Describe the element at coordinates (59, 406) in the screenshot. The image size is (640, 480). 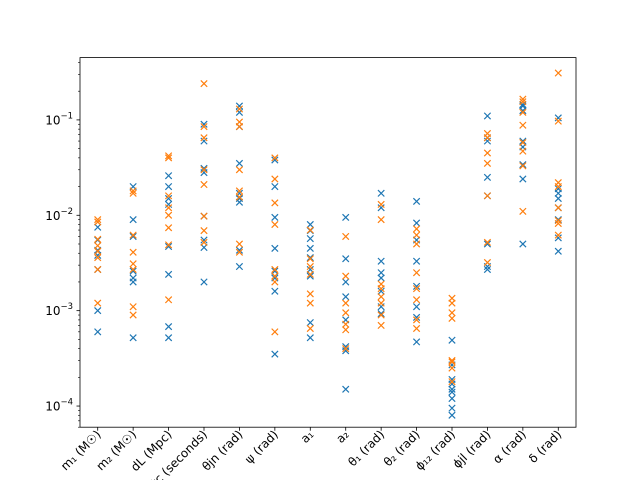
I see `y-tick-label: 10−4` at that location.